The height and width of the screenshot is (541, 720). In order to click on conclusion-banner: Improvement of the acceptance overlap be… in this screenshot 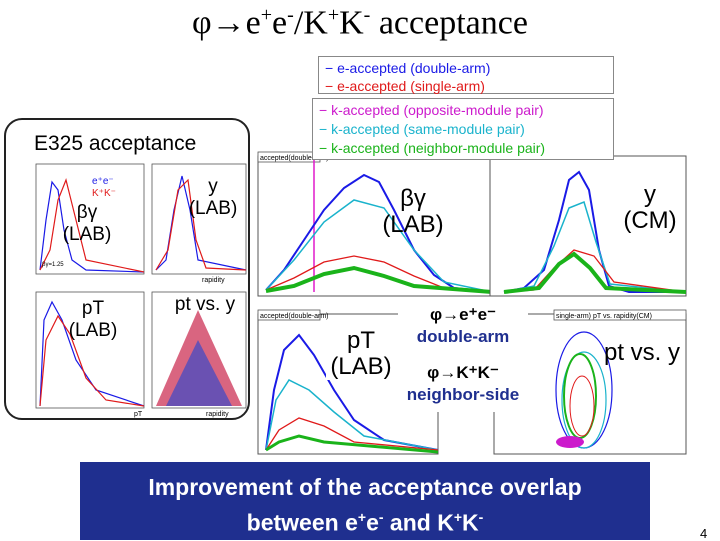, I will do `click(365, 501)`.